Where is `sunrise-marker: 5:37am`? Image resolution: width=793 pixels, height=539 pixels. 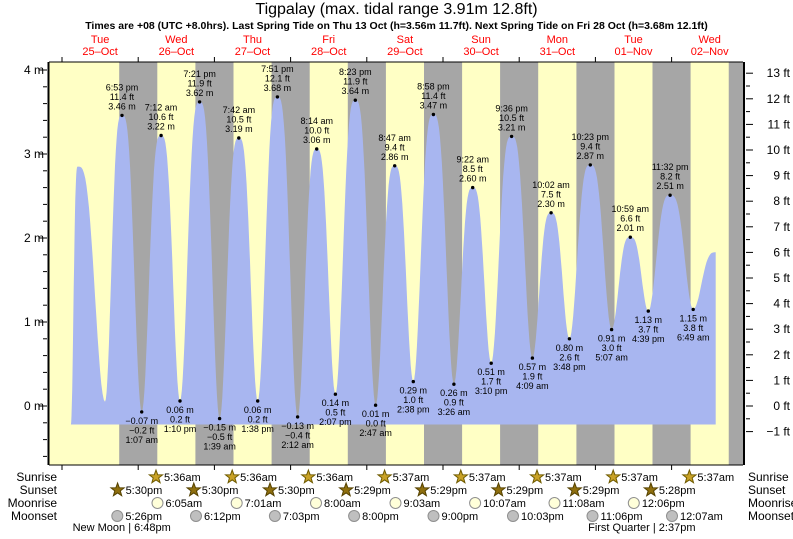 sunrise-marker: 5:37am is located at coordinates (555, 476).